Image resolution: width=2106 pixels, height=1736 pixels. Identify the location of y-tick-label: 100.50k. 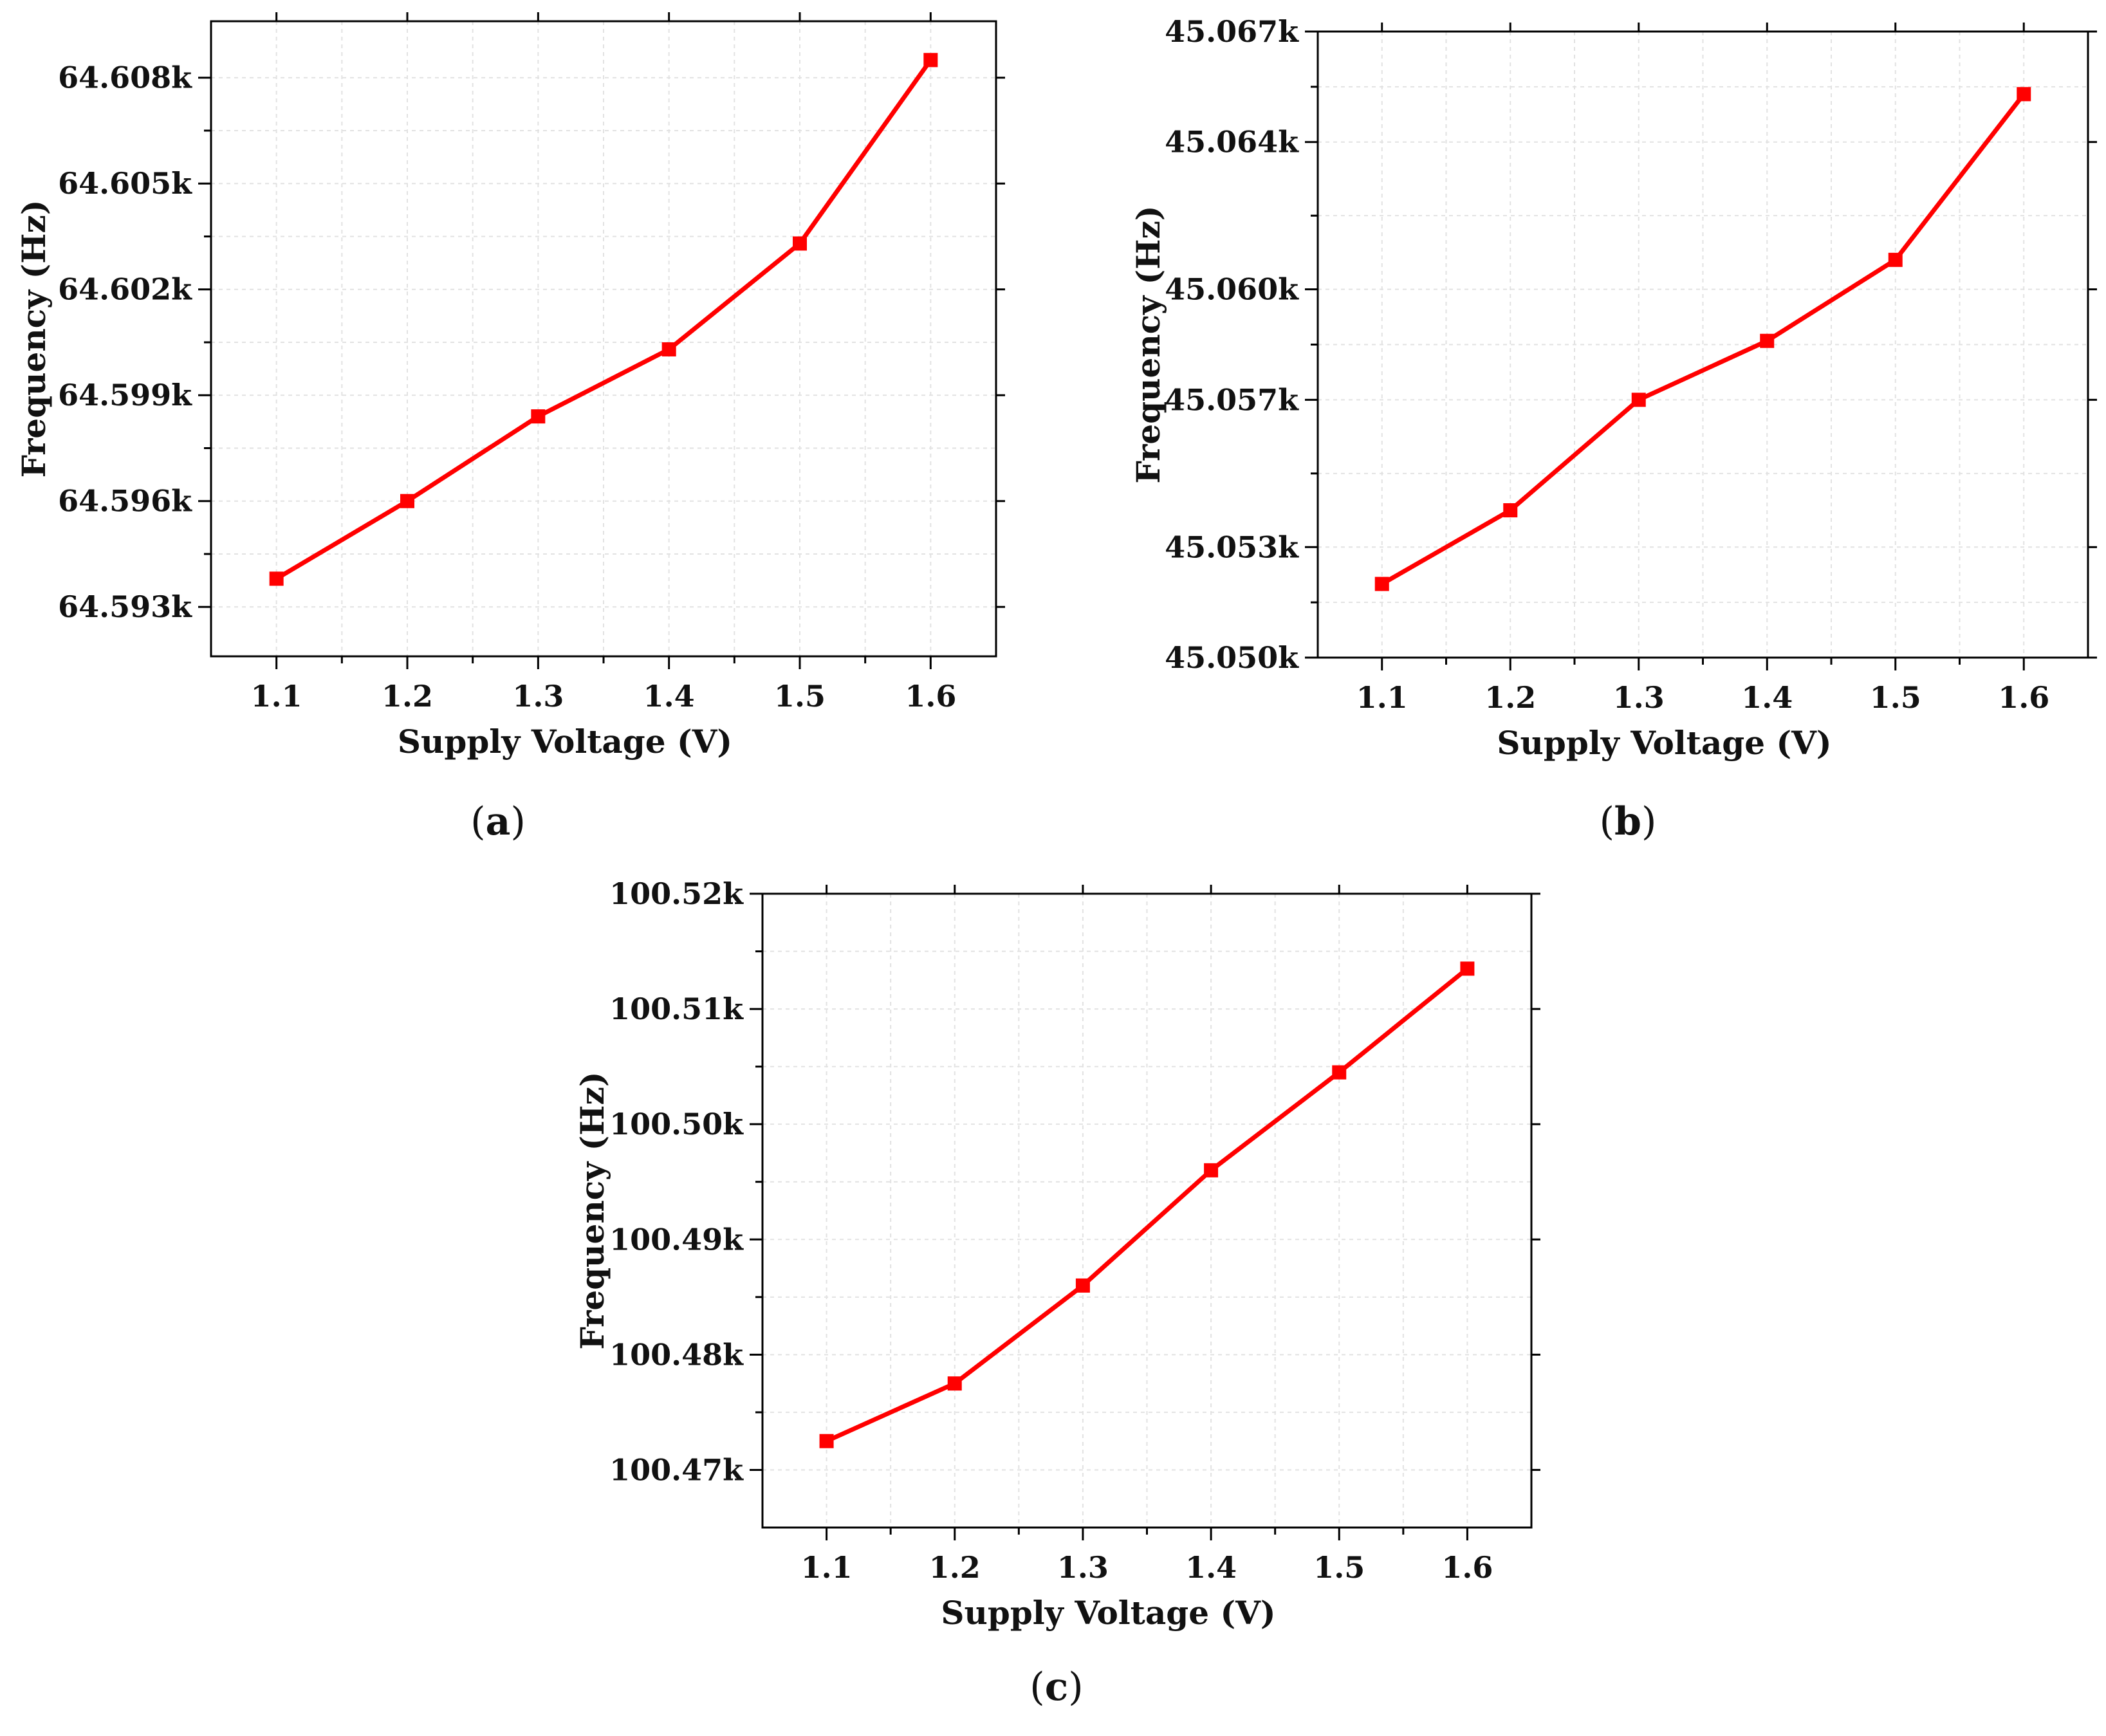
(677, 1124).